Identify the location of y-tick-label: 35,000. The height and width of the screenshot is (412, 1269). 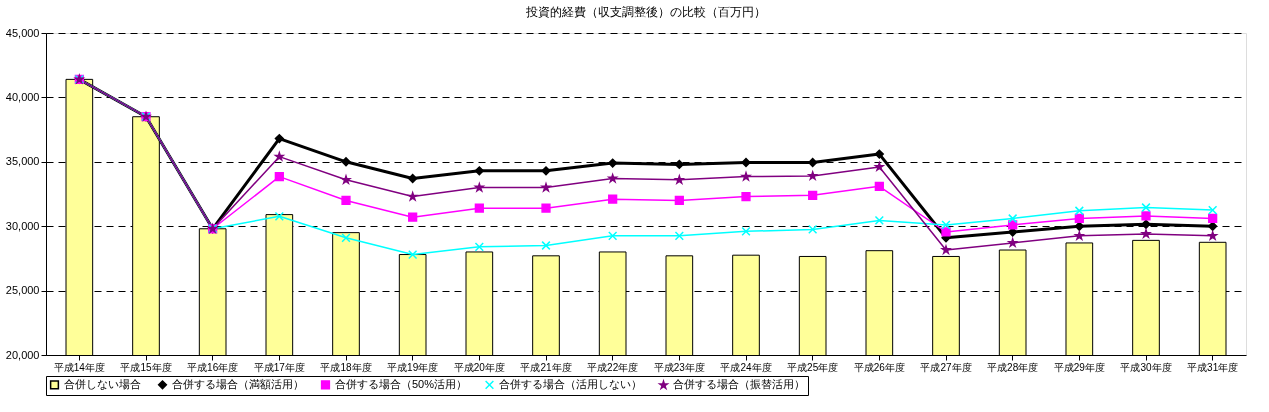
(22, 161).